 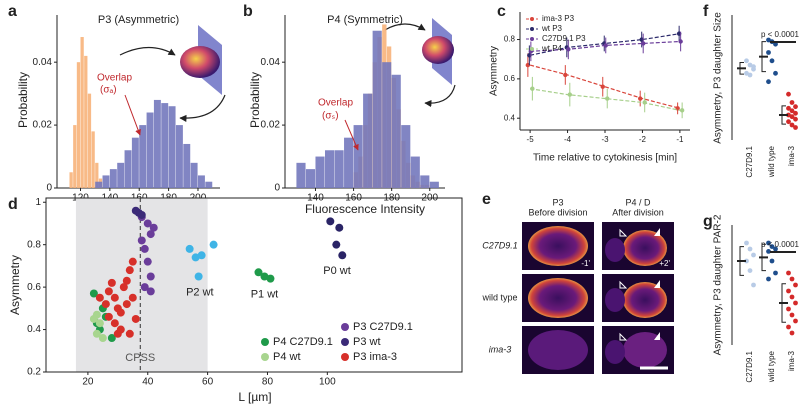 What do you see at coordinates (605, 158) in the screenshot?
I see `x-axis-label: Time relative to cytokinesis [min]` at bounding box center [605, 158].